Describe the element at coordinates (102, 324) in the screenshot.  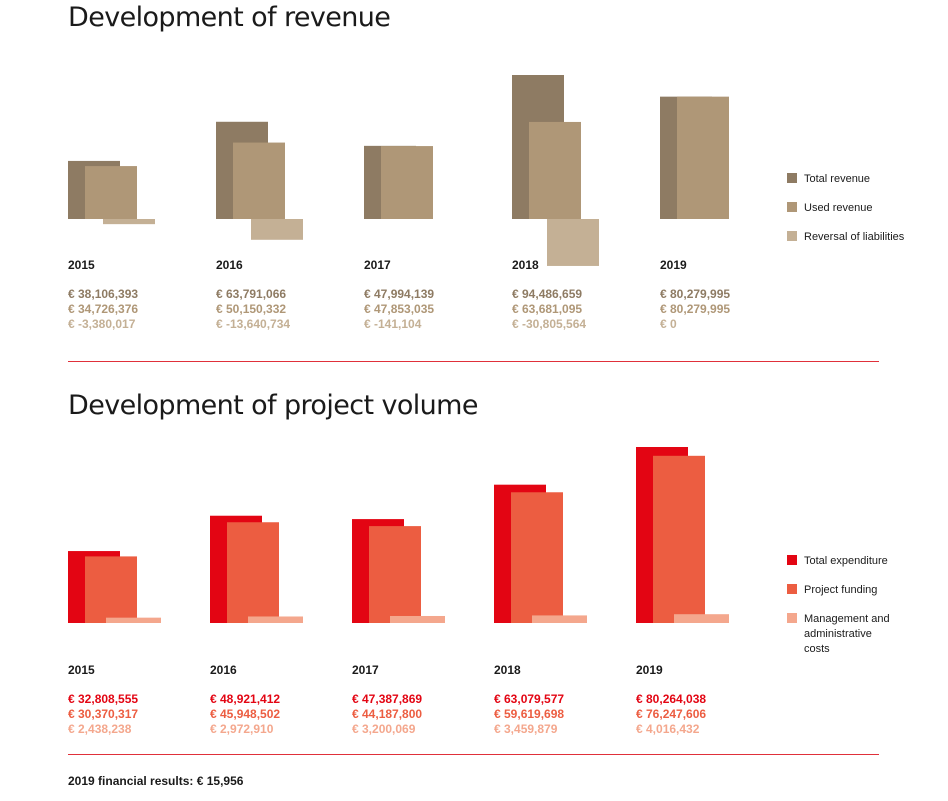
I see `value-label-2015-s3: € -3,380,017` at that location.